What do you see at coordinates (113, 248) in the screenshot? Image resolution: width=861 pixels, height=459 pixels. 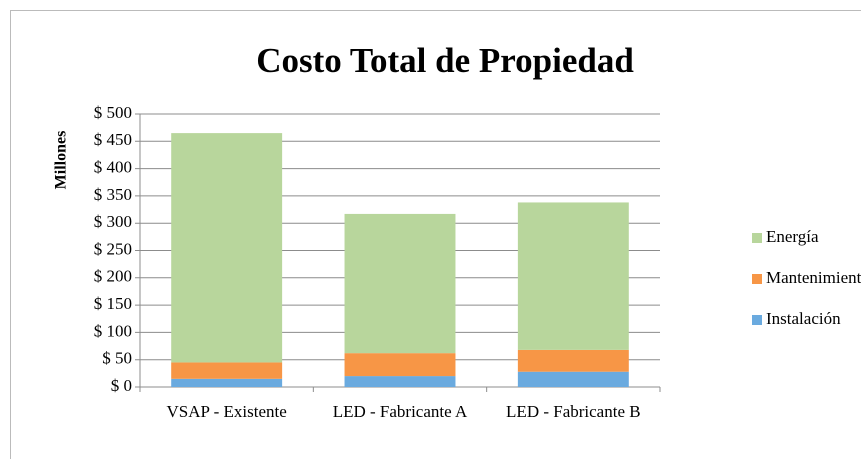 I see `y-tick-label: $ 250` at bounding box center [113, 248].